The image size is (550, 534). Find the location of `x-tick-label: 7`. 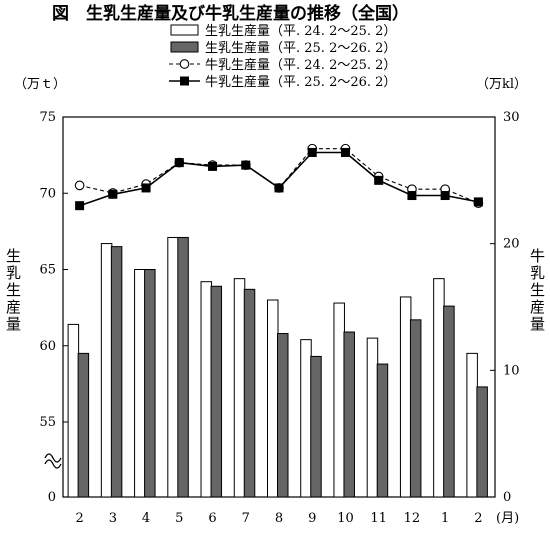

x-tick-label: 7 is located at coordinates (246, 518).